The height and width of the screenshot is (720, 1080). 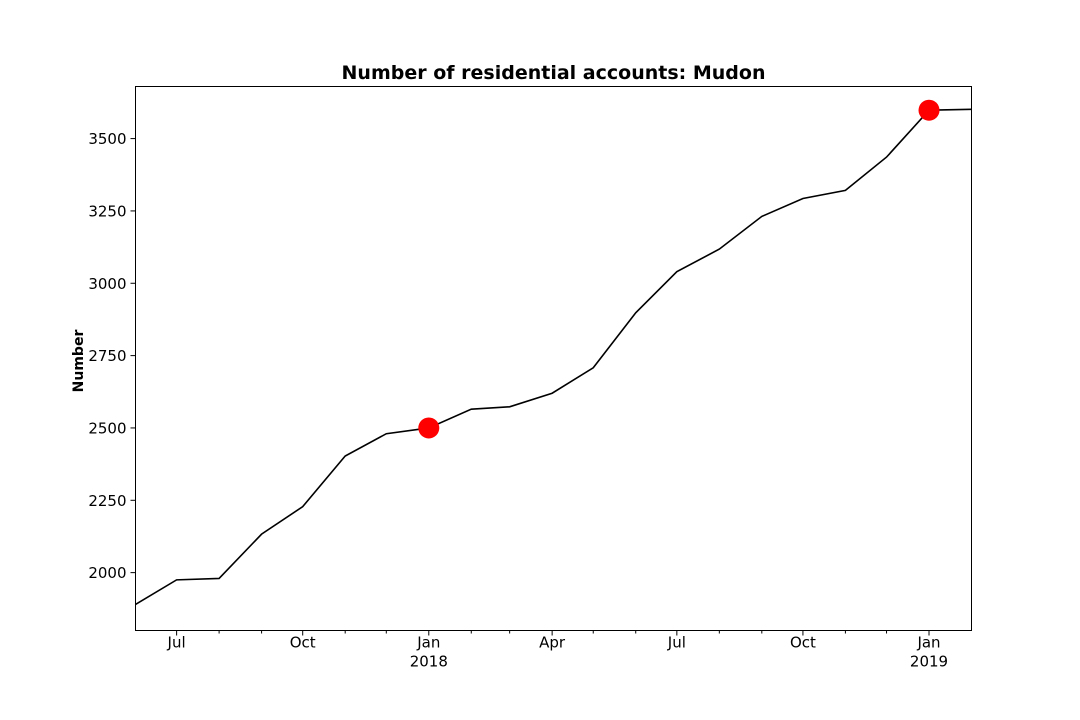 I want to click on y-tick-label: 2500, so click(x=107, y=428).